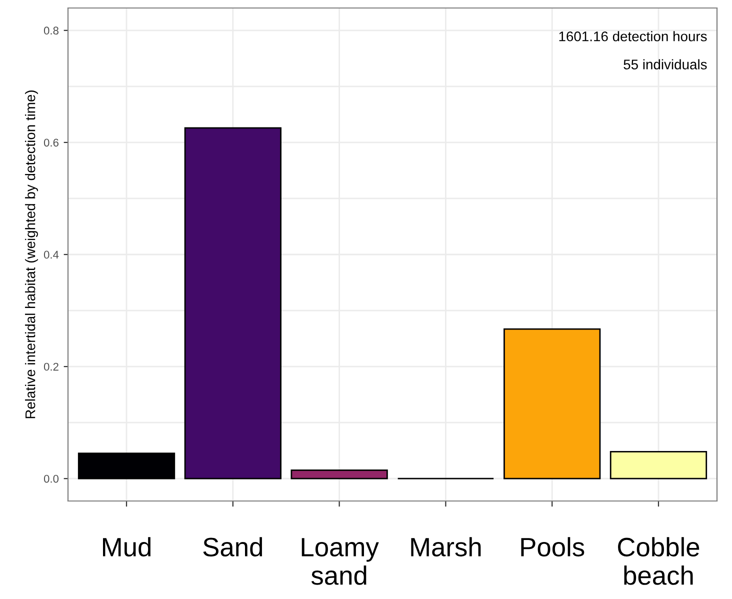 This screenshot has width=732, height=599. Describe the element at coordinates (51, 142) in the screenshot. I see `y-tick-label: 0.6` at that location.